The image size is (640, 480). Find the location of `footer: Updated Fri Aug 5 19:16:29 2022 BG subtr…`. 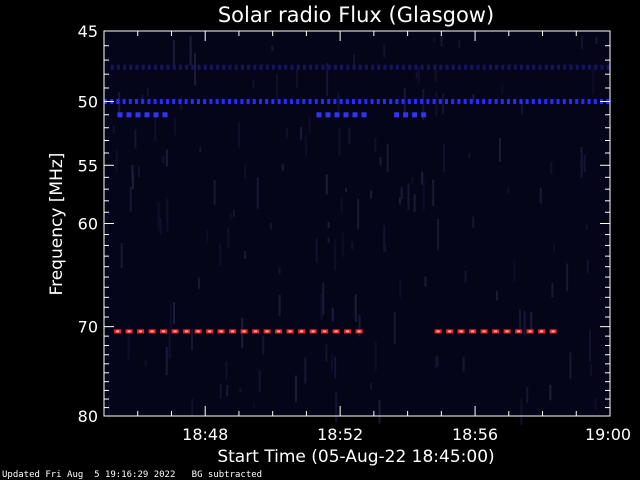

footer: Updated Fri Aug 5 19:16:29 2022 BG subtr… is located at coordinates (132, 475).